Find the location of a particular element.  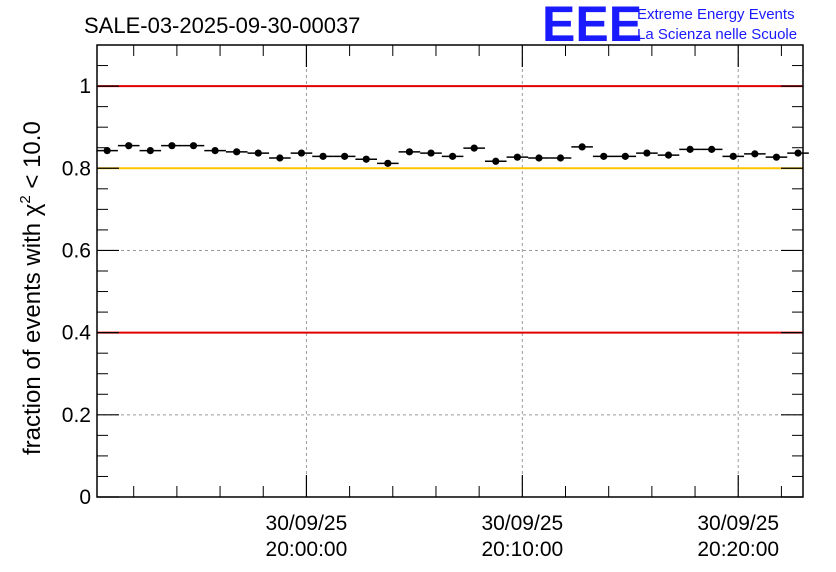

y-tick-label: 0.8 is located at coordinates (76, 168).